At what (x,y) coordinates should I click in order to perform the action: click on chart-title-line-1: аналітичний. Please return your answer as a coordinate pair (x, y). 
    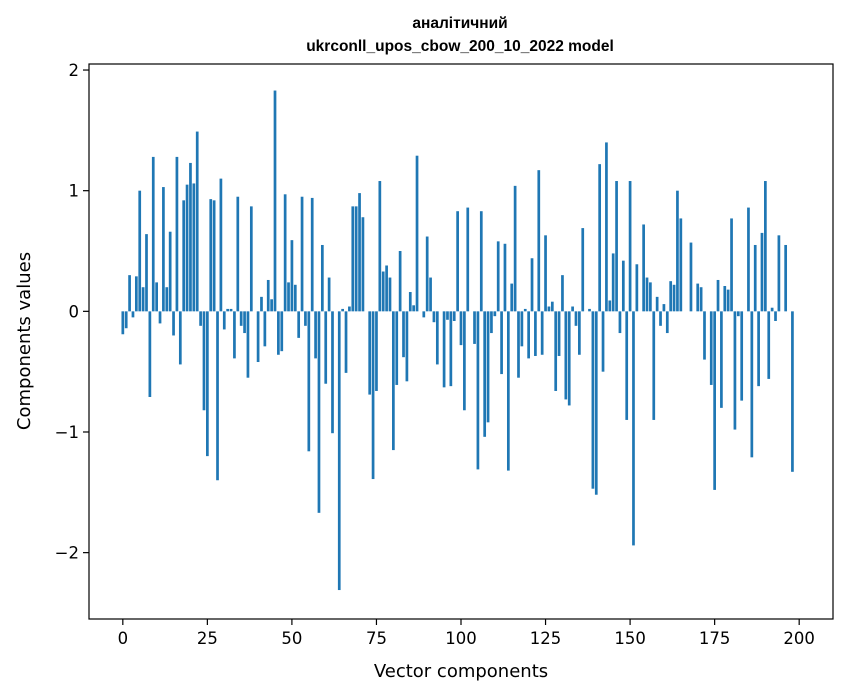
    Looking at the image, I should click on (459, 23).